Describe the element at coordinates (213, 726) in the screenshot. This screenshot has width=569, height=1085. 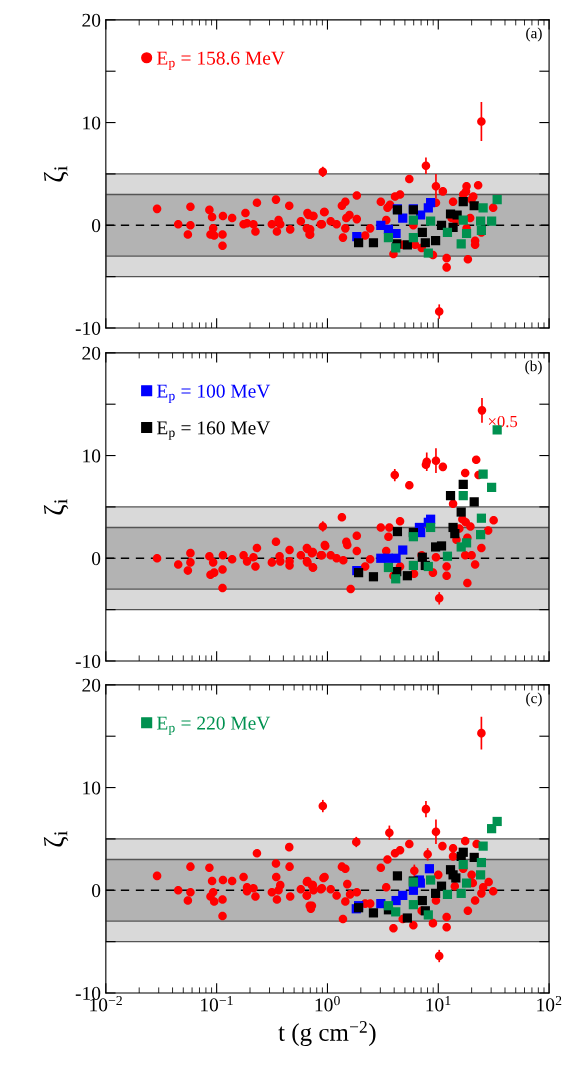
I see `legend-label: E$_{p}$ = 220 MeV` at that location.